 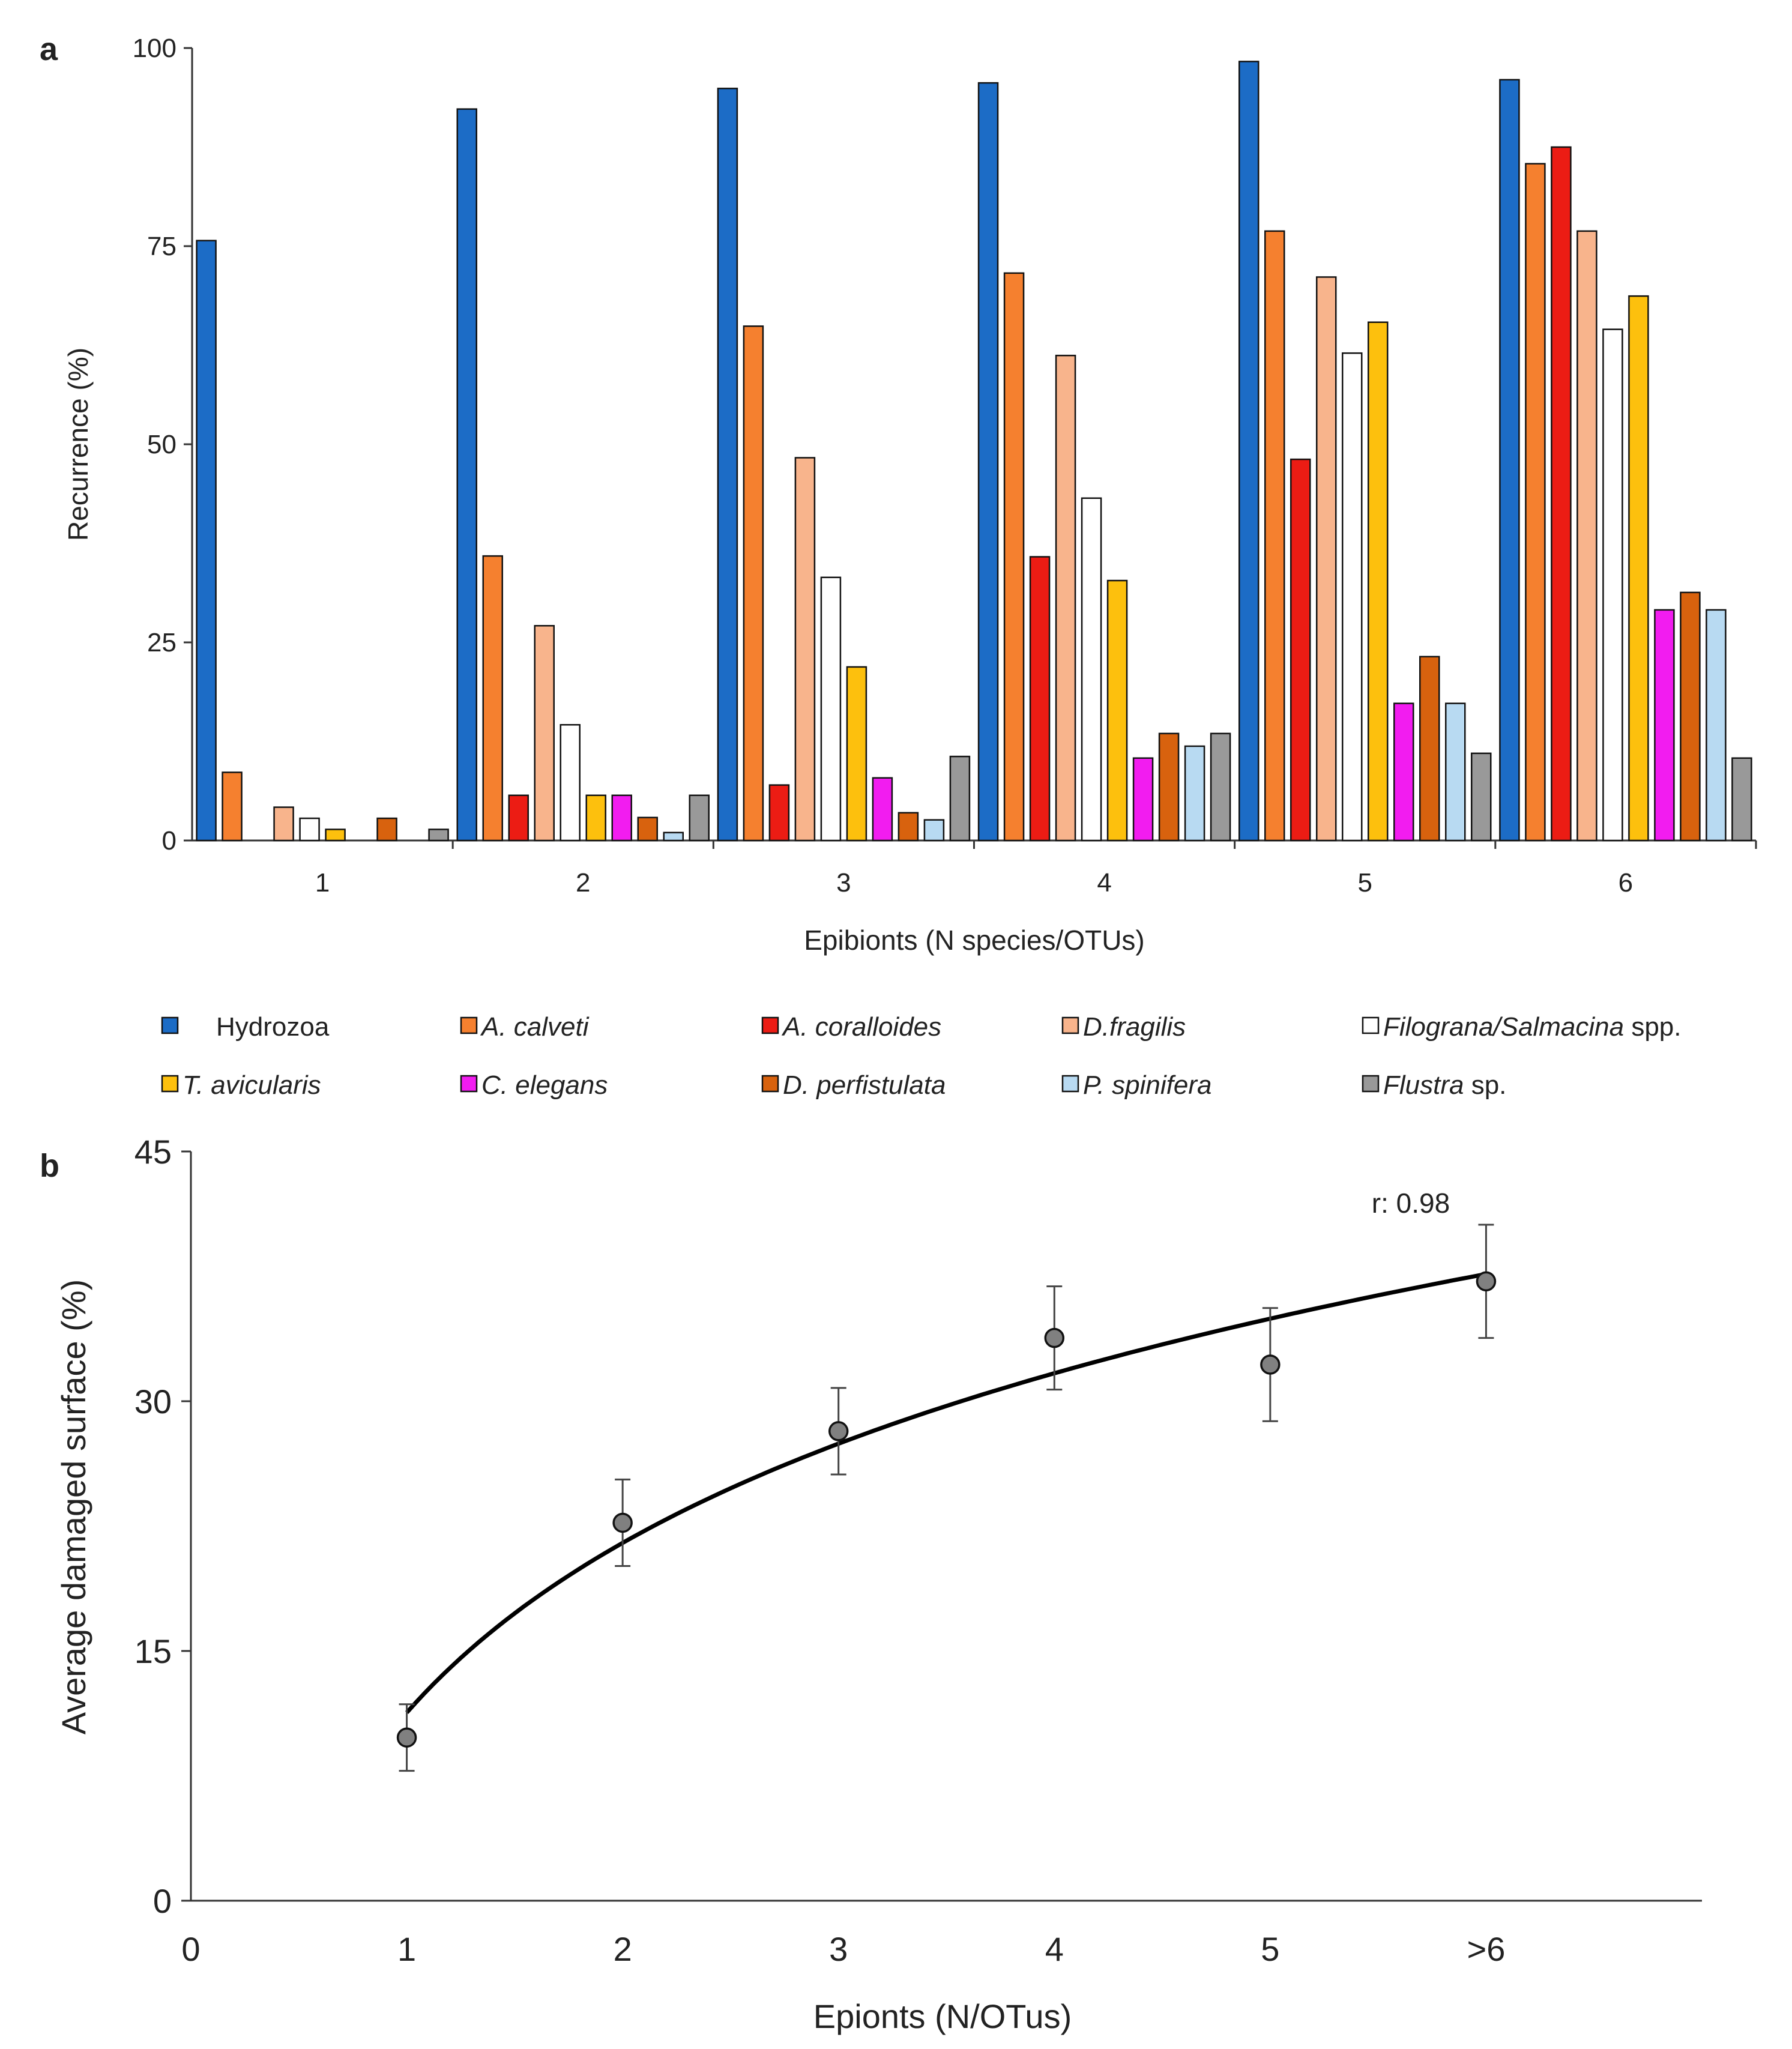 I want to click on legend-label-flustra: Flustra sp., so click(x=1444, y=1085).